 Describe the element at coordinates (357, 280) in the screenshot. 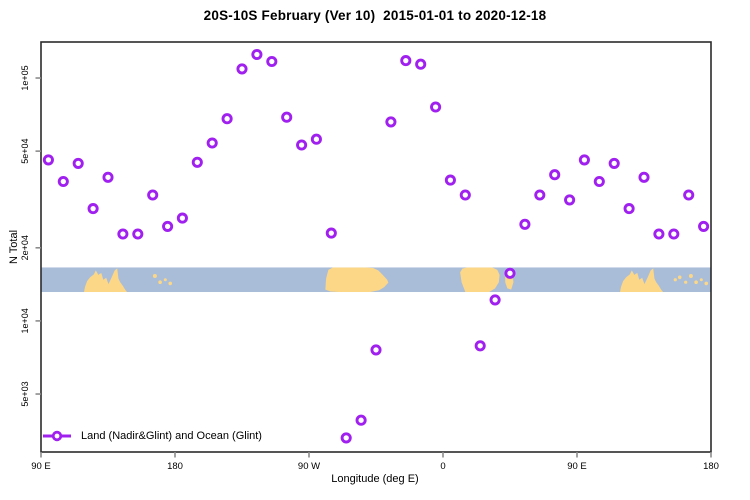

I see `land-south-america` at that location.